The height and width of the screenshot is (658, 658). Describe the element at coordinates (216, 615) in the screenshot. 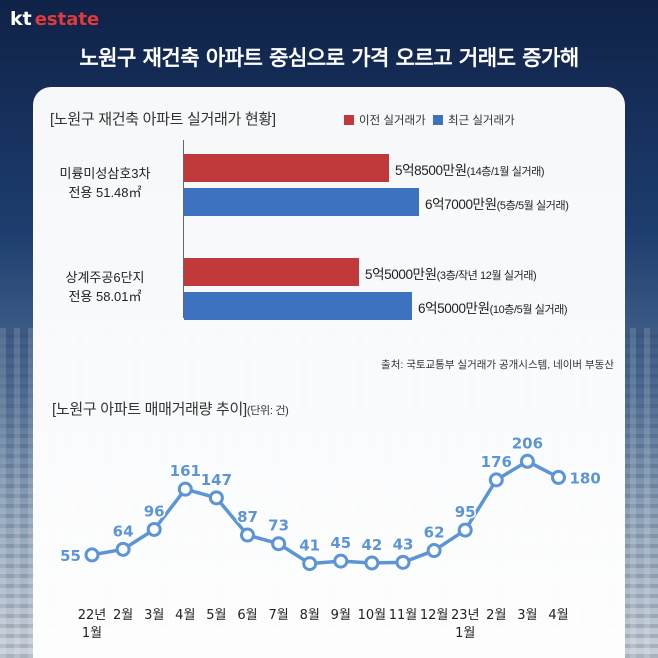

I see `x-tick-label: 5월` at that location.